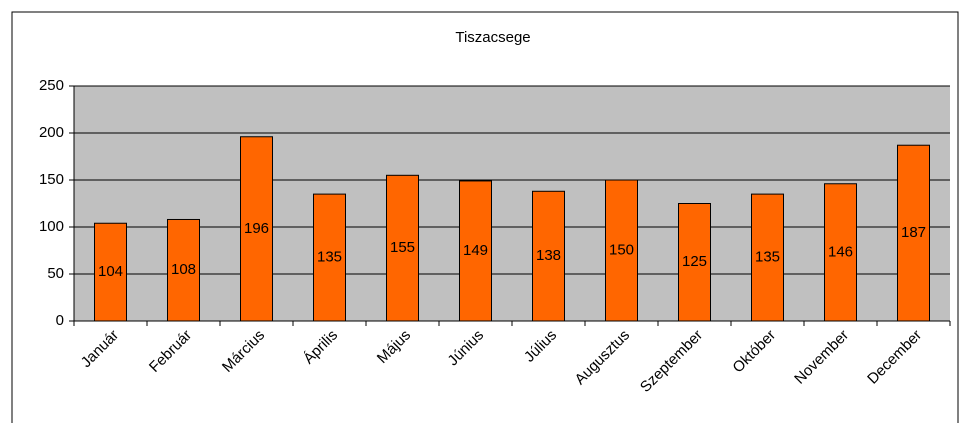  Describe the element at coordinates (170, 351) in the screenshot. I see `x-tick-label: Február` at that location.